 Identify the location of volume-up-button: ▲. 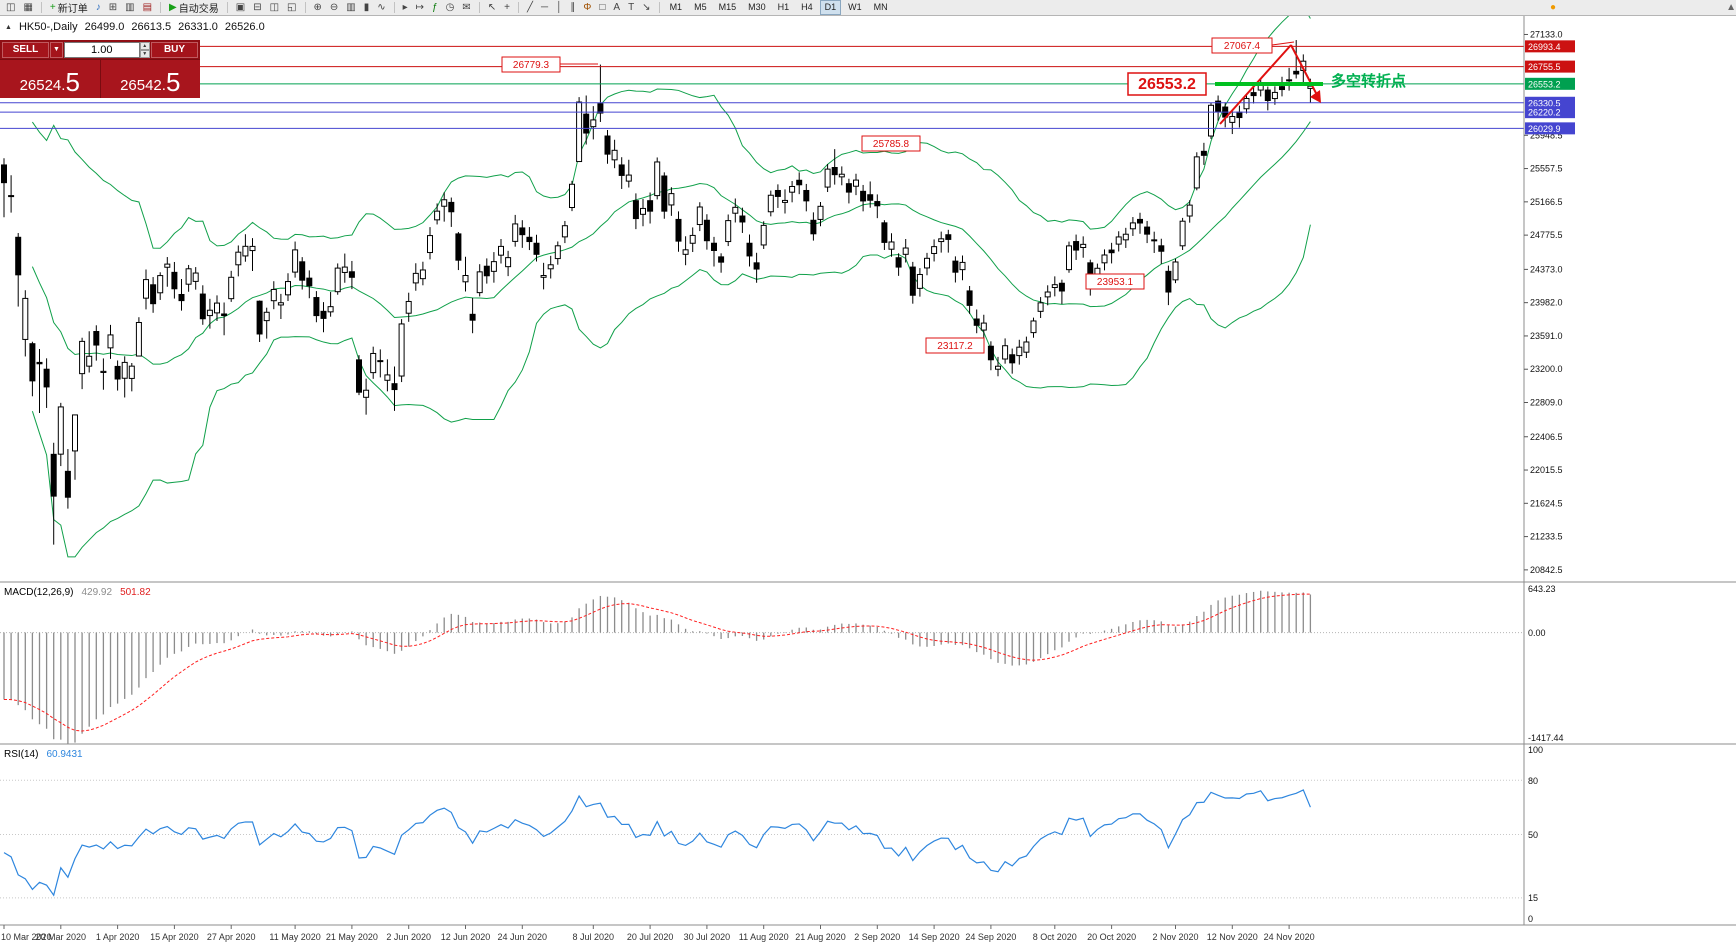
(144, 45).